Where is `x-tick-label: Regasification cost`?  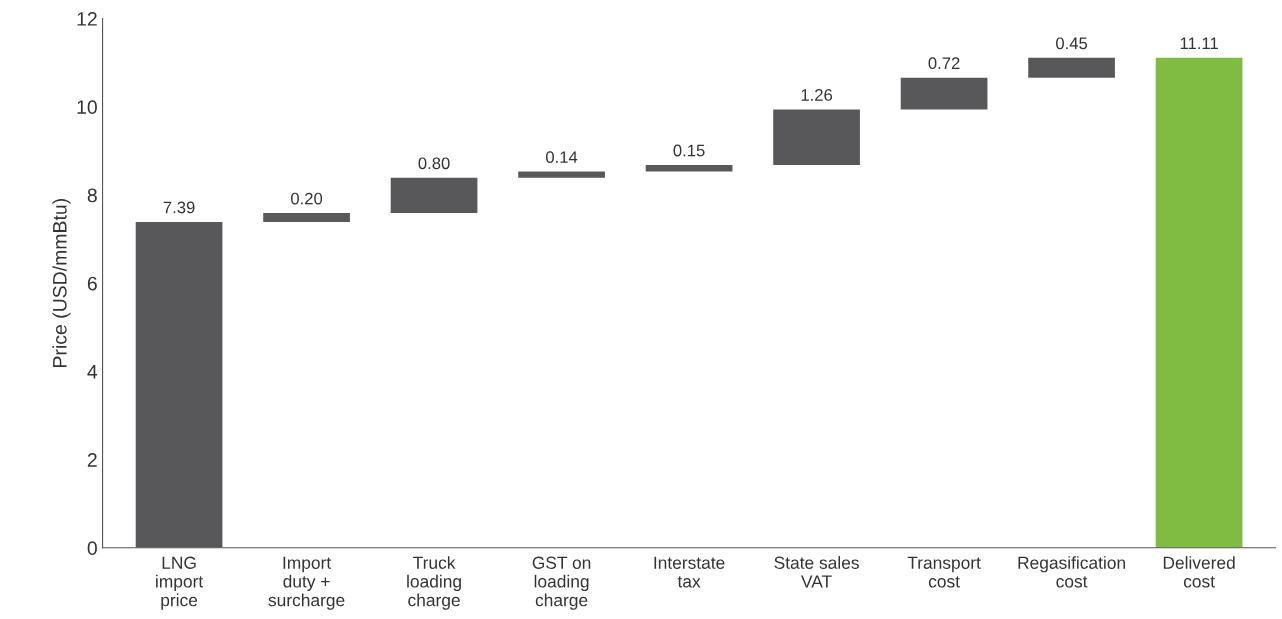 x-tick-label: Regasification cost is located at coordinates (1071, 572).